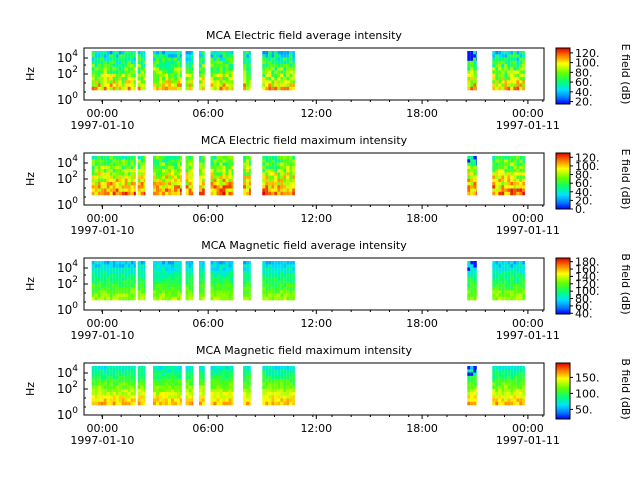 The image size is (640, 480). Describe the element at coordinates (304, 245) in the screenshot. I see `panel-title: MCA Magnetic field average intensity` at that location.